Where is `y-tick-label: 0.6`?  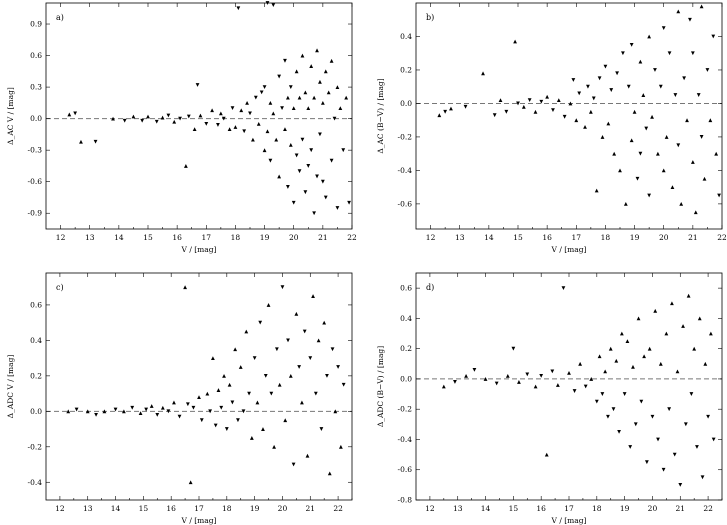 y-tick-label: 0.6 is located at coordinates (36, 304).